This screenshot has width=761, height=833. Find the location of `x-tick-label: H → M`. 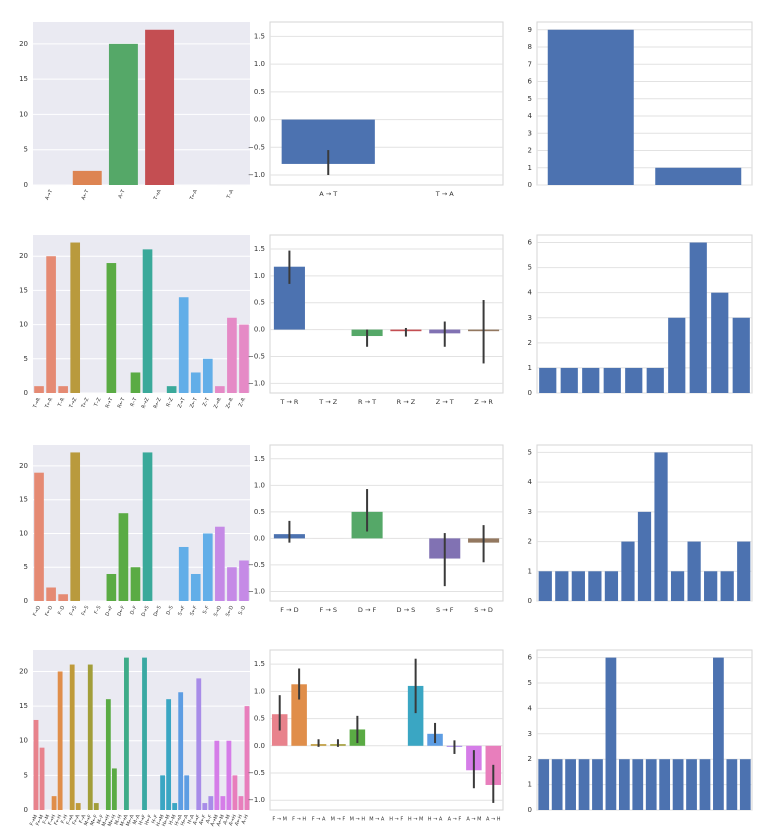

x-tick-label: H → M is located at coordinates (415, 820).